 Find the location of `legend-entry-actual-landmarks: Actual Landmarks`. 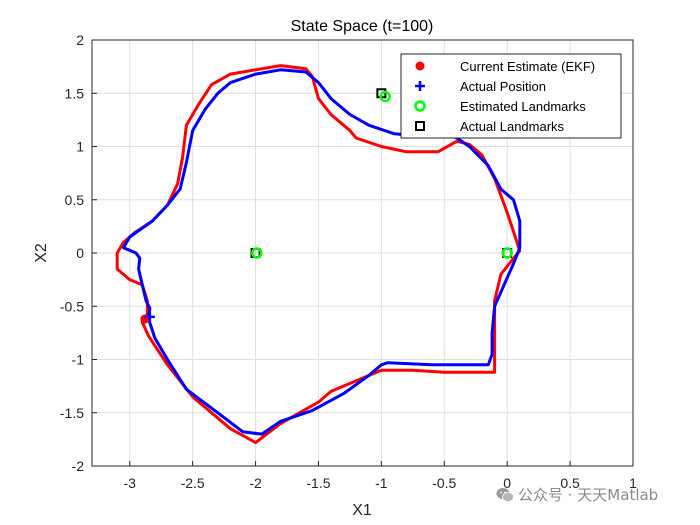

legend-entry-actual-landmarks: Actual Landmarks is located at coordinates (490, 126).